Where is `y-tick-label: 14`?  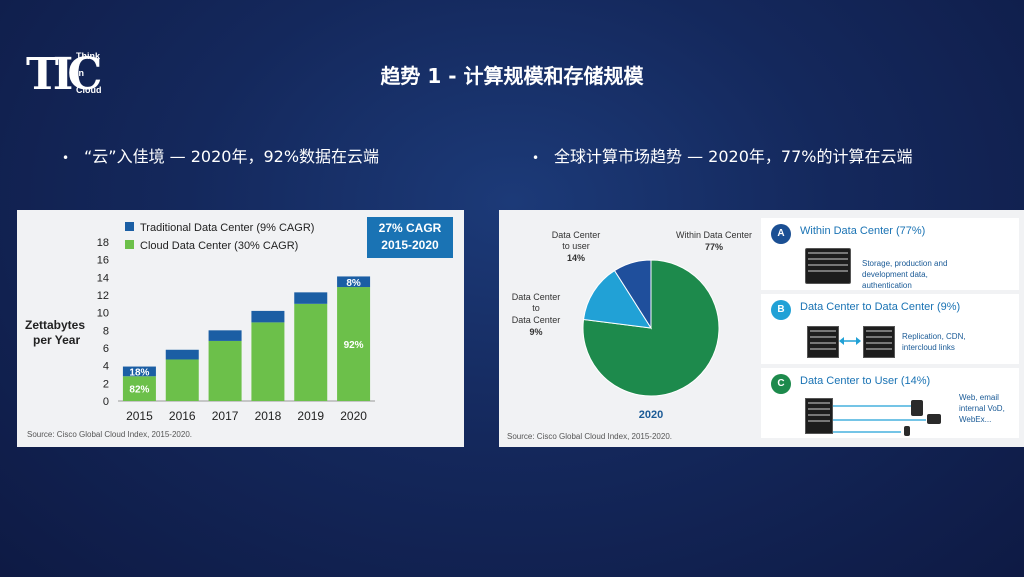
y-tick-label: 14 is located at coordinates (103, 278).